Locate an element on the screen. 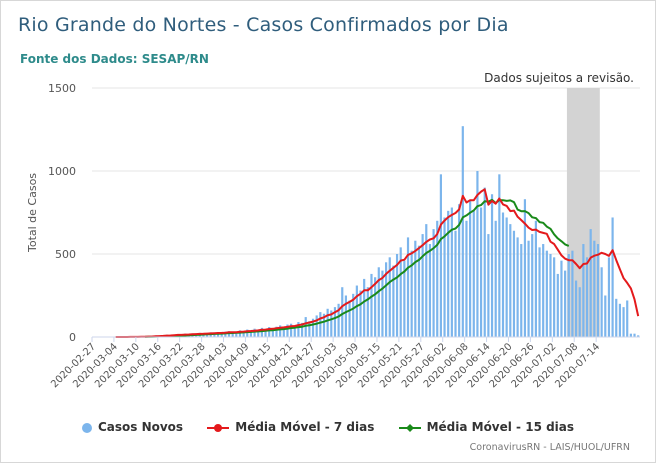 The height and width of the screenshot is (463, 656). chart-credits: CoronavirusRN - LAIS/HUOL/UFRN is located at coordinates (549, 447).